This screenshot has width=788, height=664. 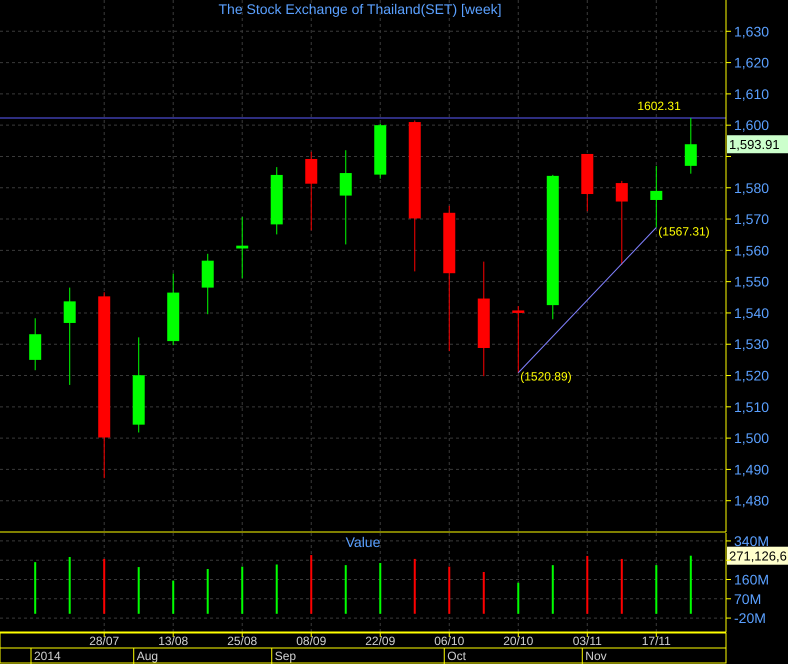 What do you see at coordinates (752, 469) in the screenshot?
I see `y-tick-label: 1,490` at bounding box center [752, 469].